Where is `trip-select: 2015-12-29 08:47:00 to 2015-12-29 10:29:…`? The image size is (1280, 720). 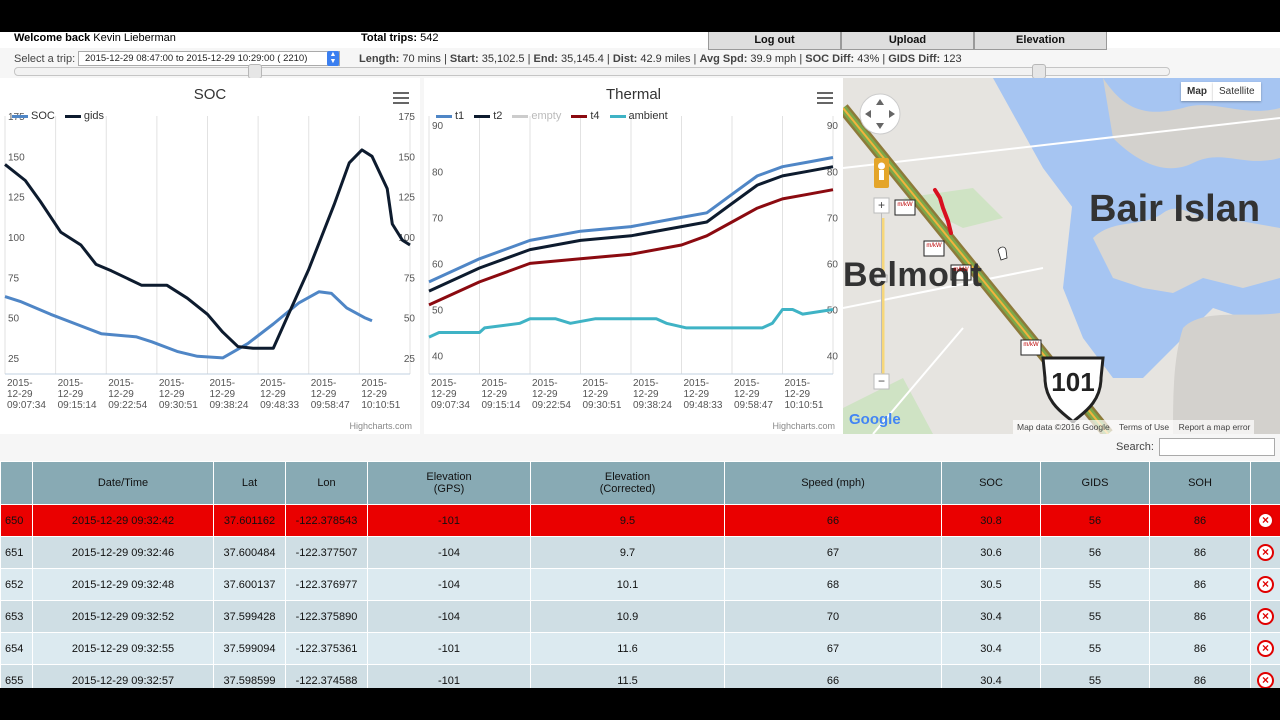
trip-select: 2015-12-29 08:47:00 to 2015-12-29 10:29:… is located at coordinates (209, 58).